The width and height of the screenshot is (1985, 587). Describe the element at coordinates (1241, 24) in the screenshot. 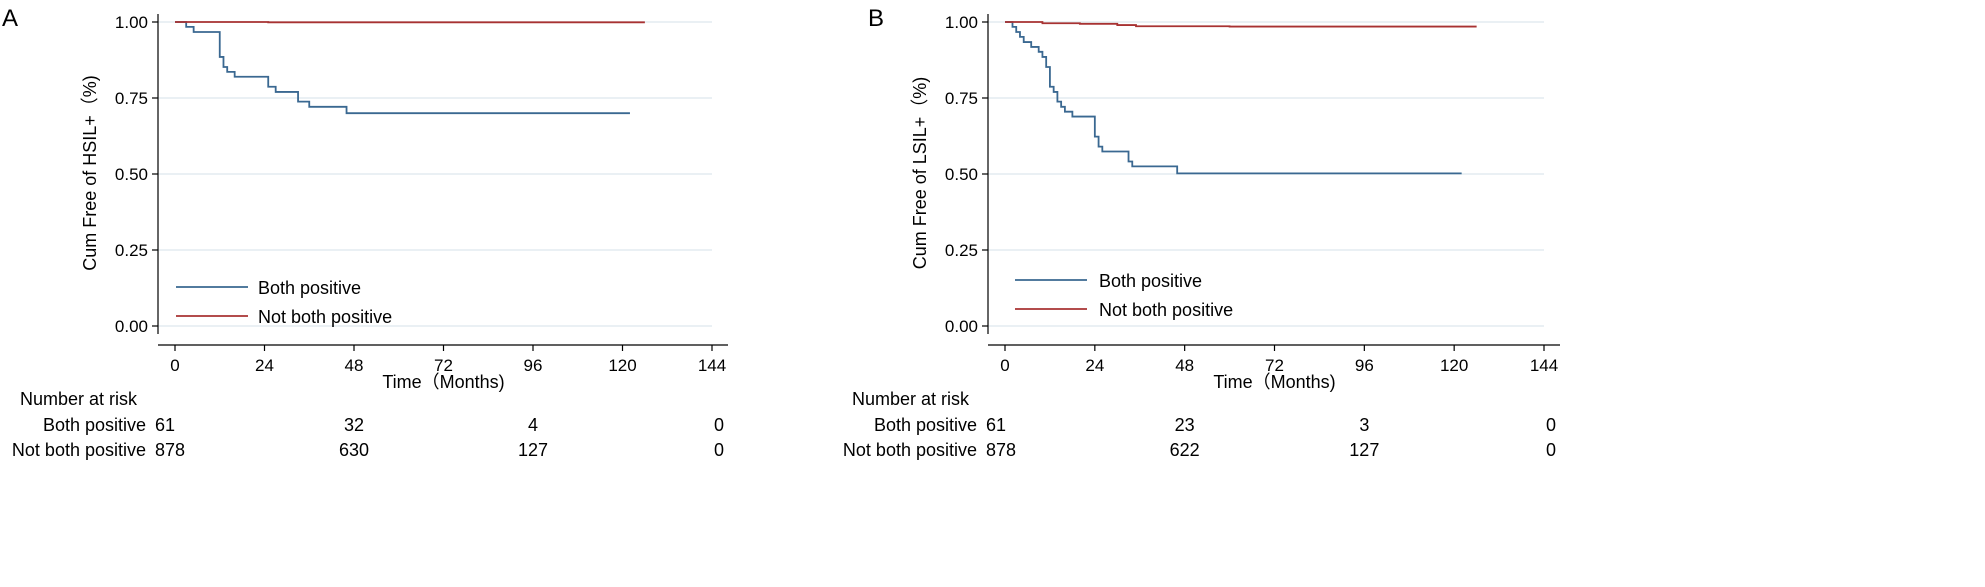

I see `series-line-not-both-positive` at that location.